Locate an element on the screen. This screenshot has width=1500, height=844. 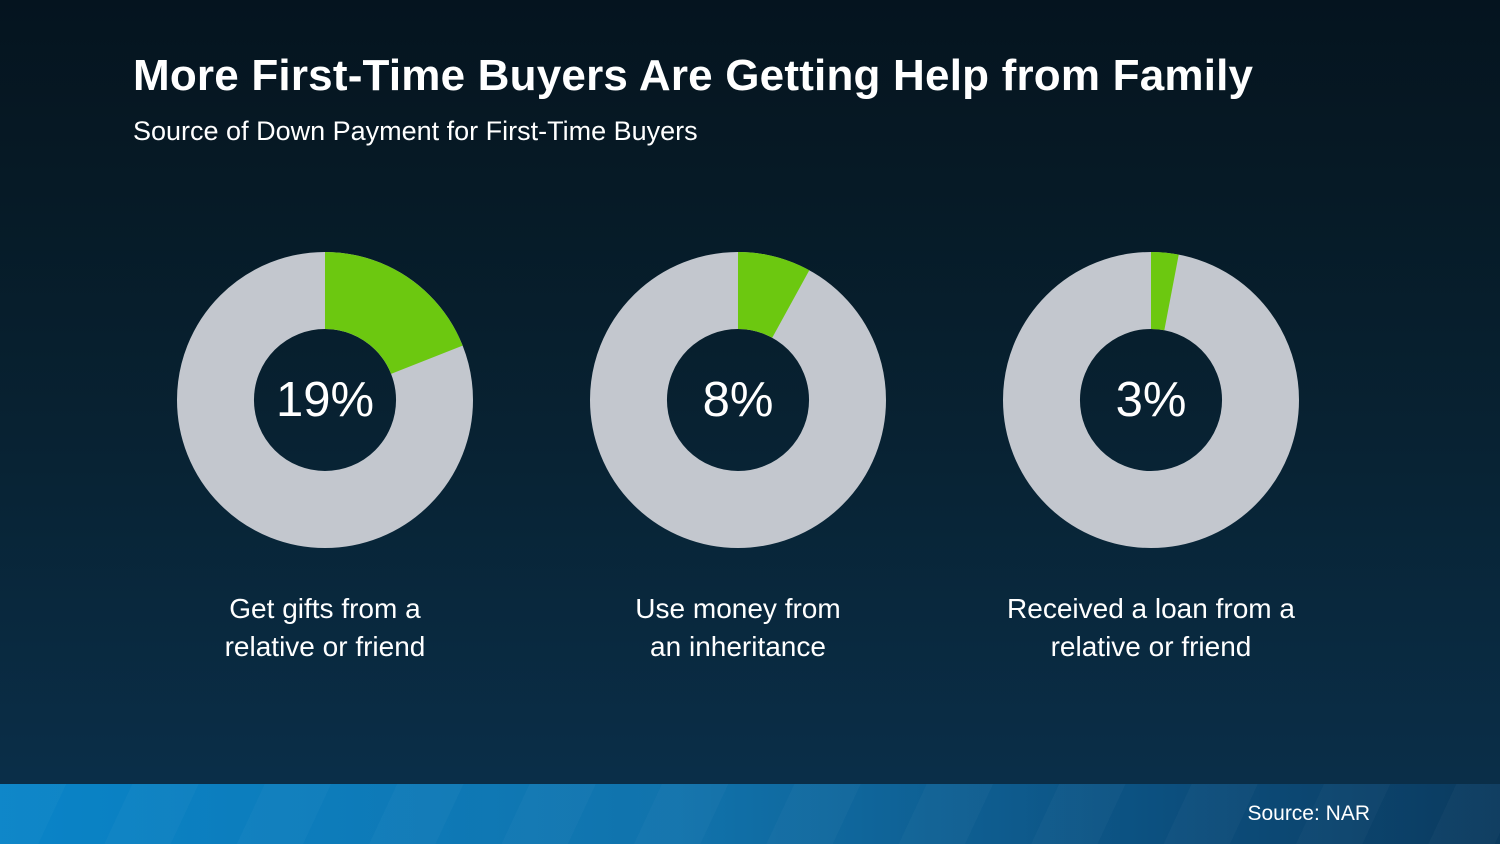
caption-line-1: Get gifts from a is located at coordinates (325, 608).